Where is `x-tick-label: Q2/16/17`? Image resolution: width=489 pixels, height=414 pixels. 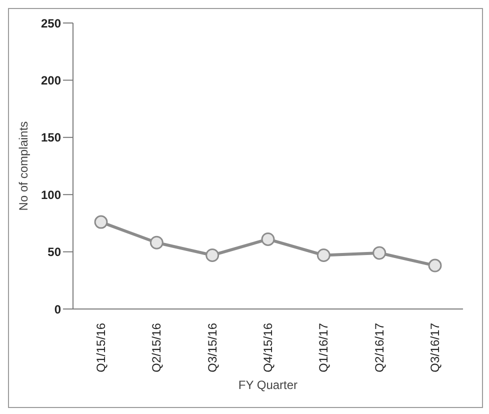 x-tick-label: Q2/16/17 is located at coordinates (379, 347).